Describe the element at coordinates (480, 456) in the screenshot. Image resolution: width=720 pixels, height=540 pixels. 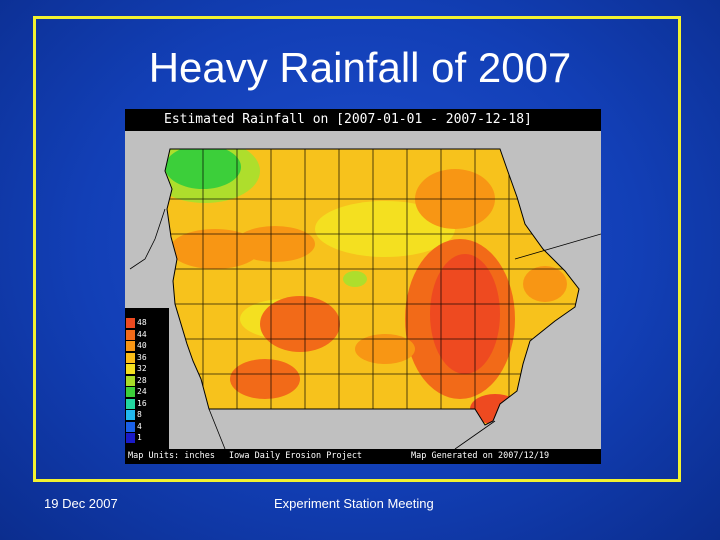
I see `map-generated-label: Map Generated on 2007/12/19` at that location.